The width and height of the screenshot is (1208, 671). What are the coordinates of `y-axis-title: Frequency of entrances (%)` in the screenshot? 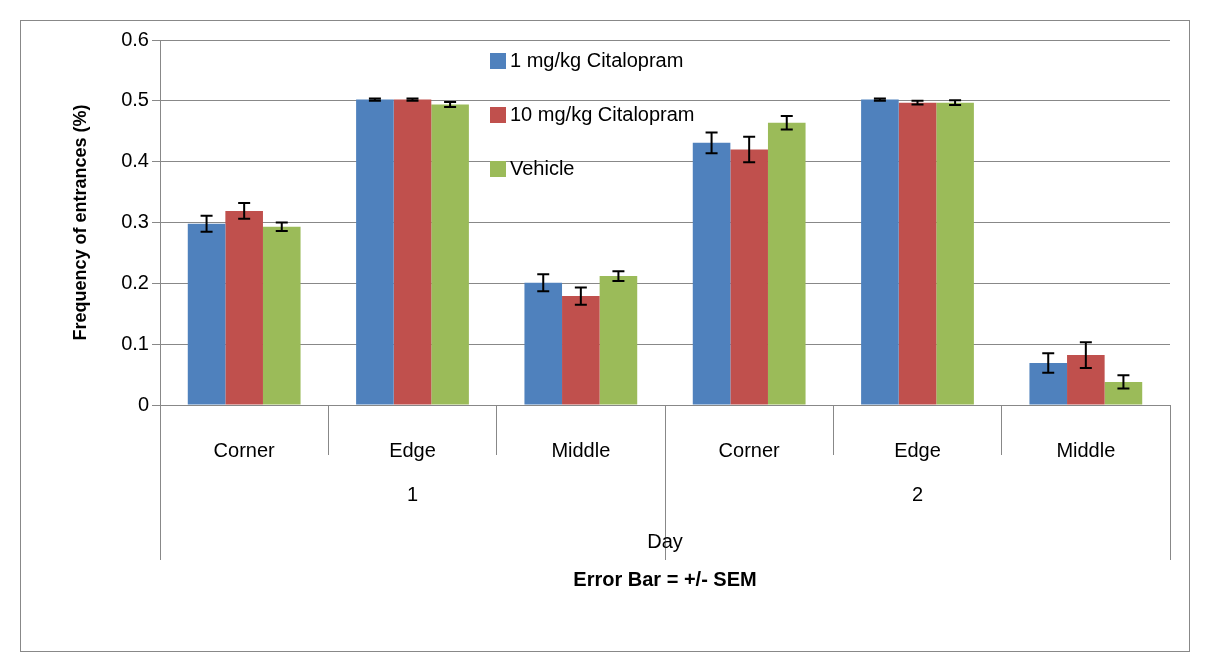 It's located at (79, 222).